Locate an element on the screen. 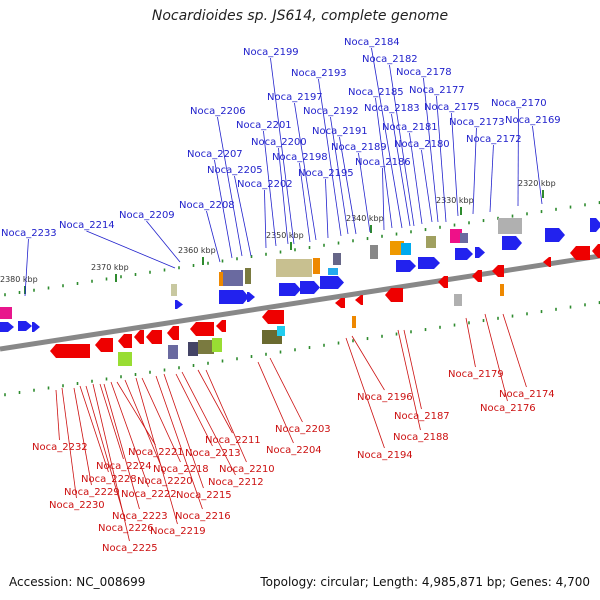 This screenshot has width=600, height=600. reverse-gene-label: Noca_2216 is located at coordinates (203, 516).